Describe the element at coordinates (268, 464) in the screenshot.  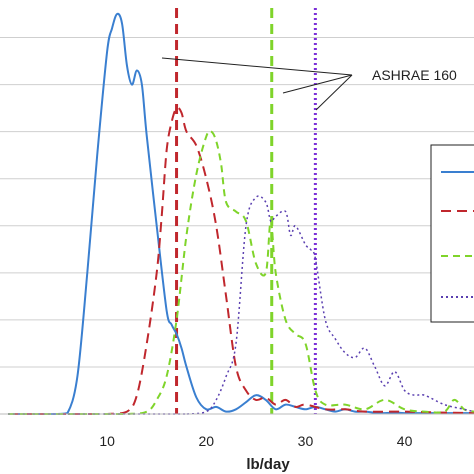
I see `x-axis-label: lb/day` at that location.